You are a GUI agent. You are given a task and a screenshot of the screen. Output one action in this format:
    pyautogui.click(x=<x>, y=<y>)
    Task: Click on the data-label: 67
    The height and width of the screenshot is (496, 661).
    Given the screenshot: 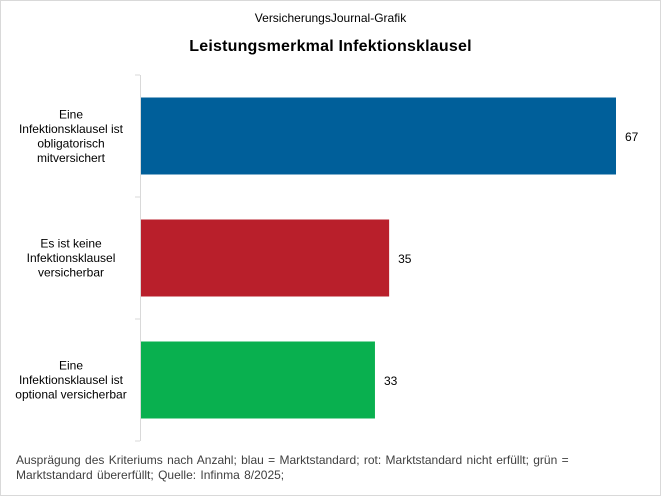 What is the action you would take?
    pyautogui.click(x=632, y=137)
    